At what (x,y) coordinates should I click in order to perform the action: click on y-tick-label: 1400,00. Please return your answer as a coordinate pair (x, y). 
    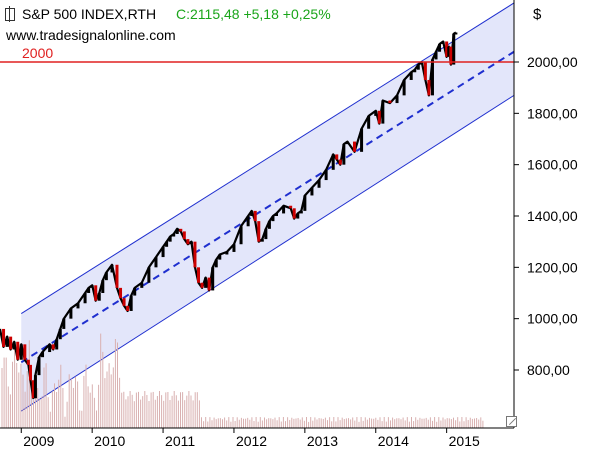
    Looking at the image, I should click on (552, 216).